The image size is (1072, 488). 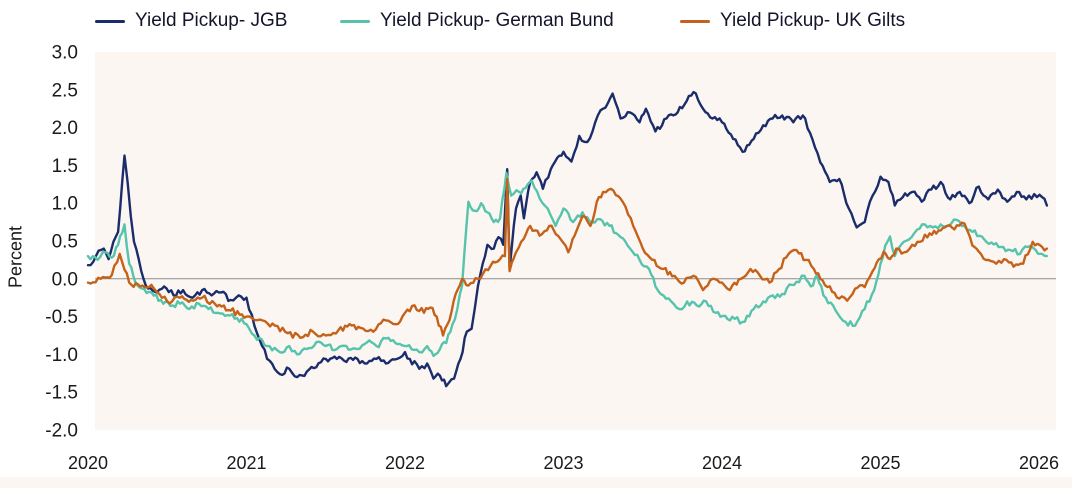 What do you see at coordinates (65, 279) in the screenshot?
I see `y-tick-label: 0.0` at bounding box center [65, 279].